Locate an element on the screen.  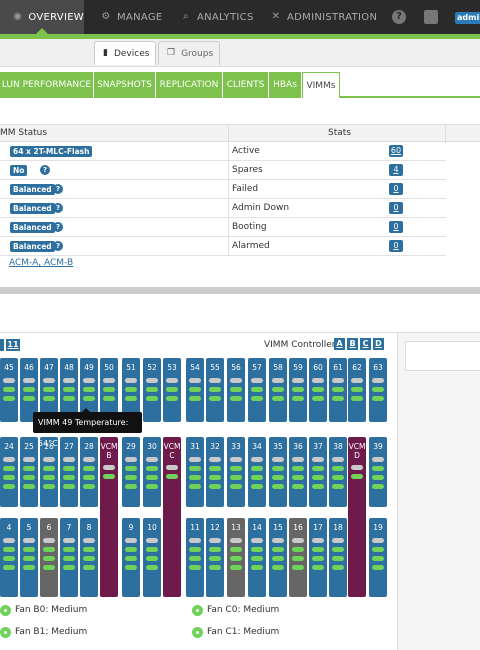
vimm-slot: 18 is located at coordinates (338, 557).